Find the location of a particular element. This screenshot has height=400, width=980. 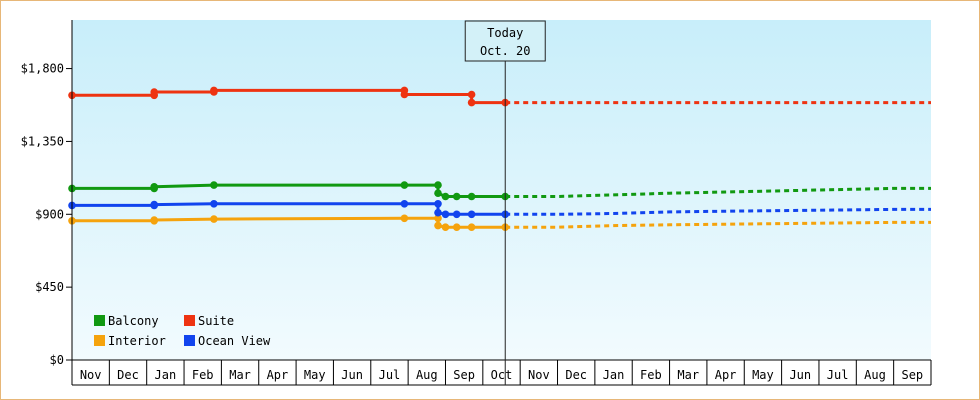

series-suite is located at coordinates (499, 96).